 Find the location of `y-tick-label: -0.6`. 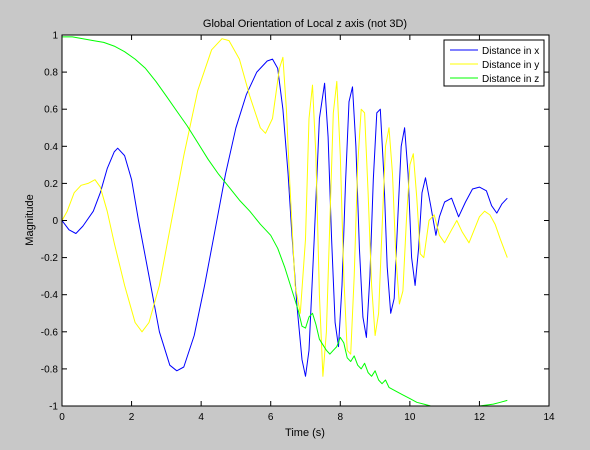

y-tick-label: -0.6 is located at coordinates (50, 332).